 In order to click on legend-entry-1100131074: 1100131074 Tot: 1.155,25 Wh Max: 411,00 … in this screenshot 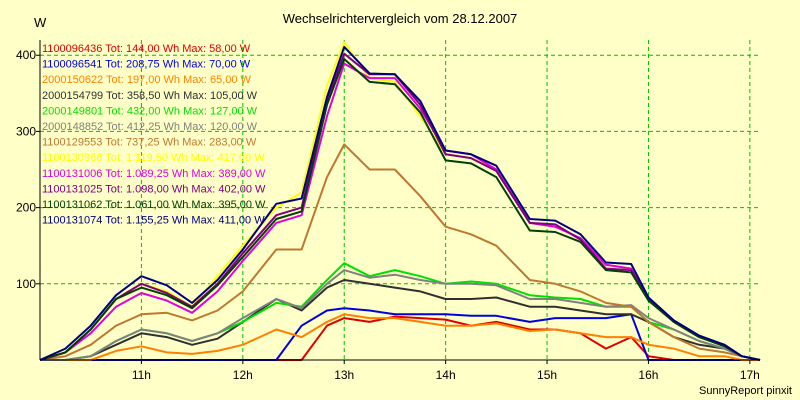, I will do `click(153, 221)`.